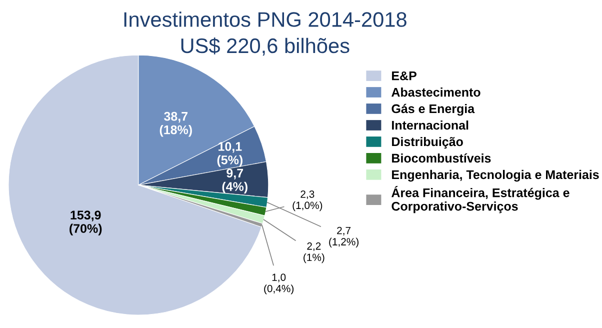 Image resolution: width=602 pixels, height=328 pixels. What do you see at coordinates (229, 154) in the screenshot?
I see `data-label: 10,1 (5%)` at bounding box center [229, 154].